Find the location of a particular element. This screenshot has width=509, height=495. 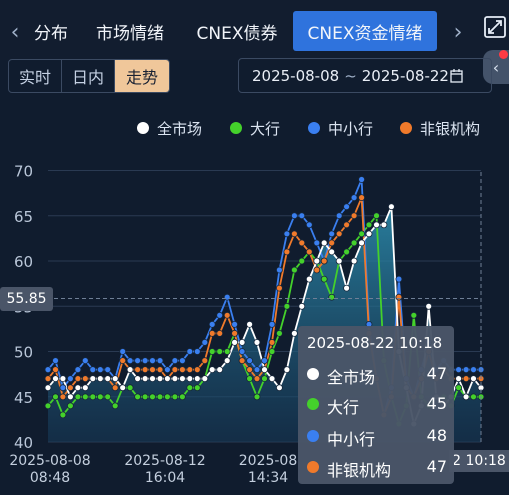

tab-distribution: 分布 is located at coordinates (48, 31).